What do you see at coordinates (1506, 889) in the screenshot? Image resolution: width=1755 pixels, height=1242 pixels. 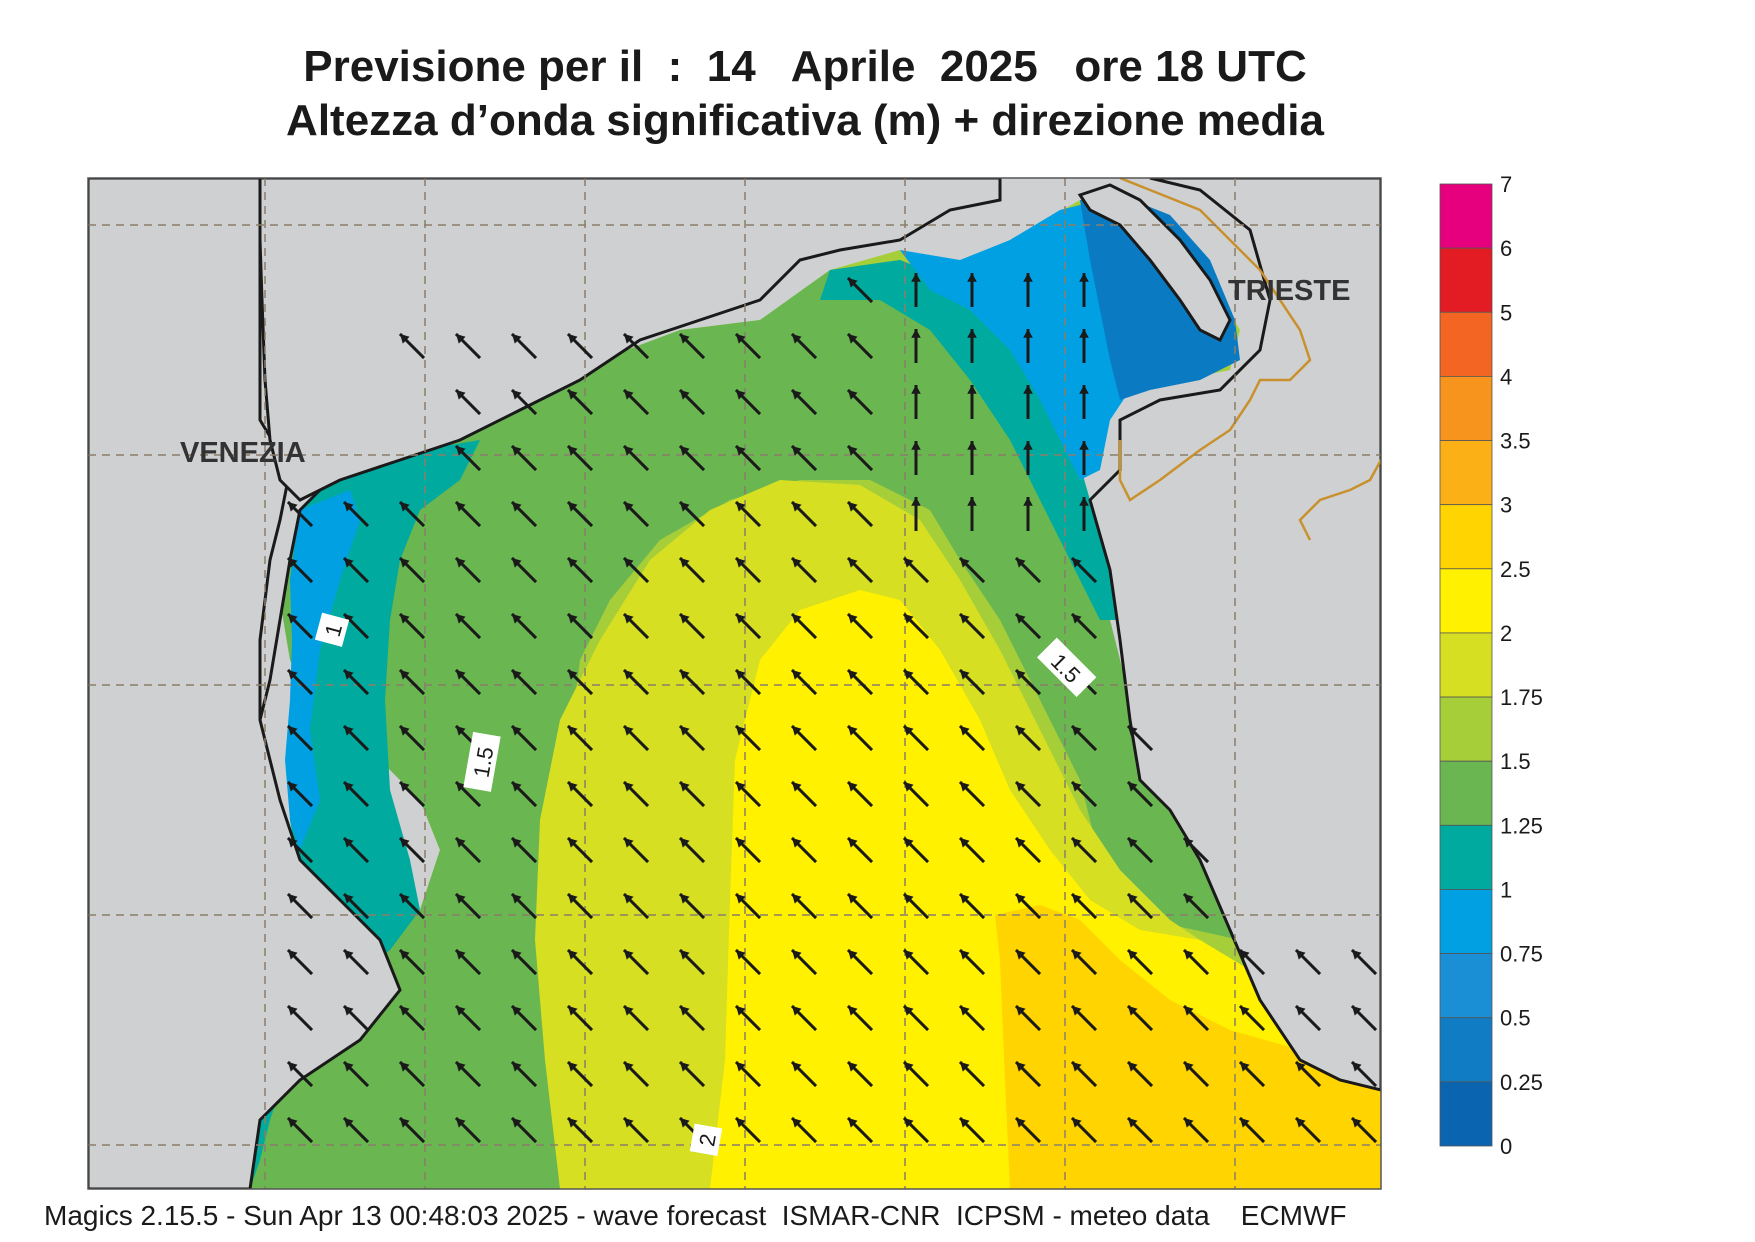 I see `legend-label: 1` at bounding box center [1506, 889].